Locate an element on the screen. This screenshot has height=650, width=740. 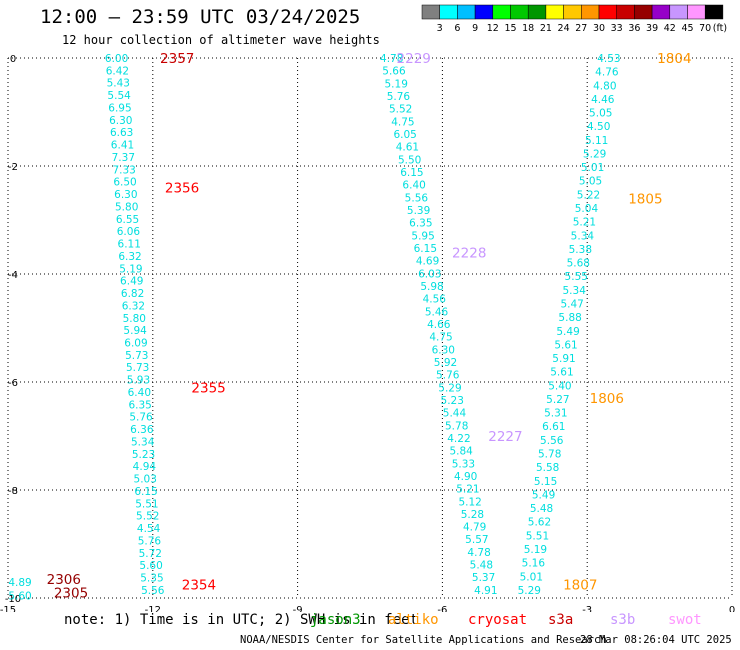
wave-height-point: 5.98 is located at coordinates (431, 287).